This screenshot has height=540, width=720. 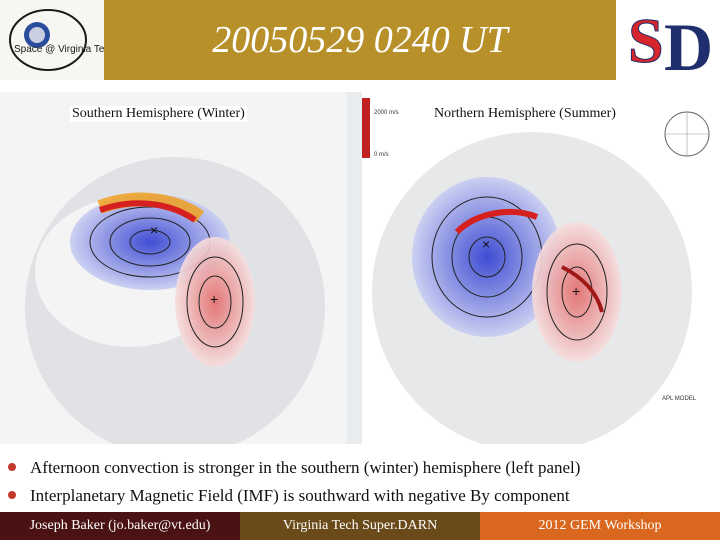 I want to click on footer-event: 2012 GEM Workshop, so click(x=600, y=526).